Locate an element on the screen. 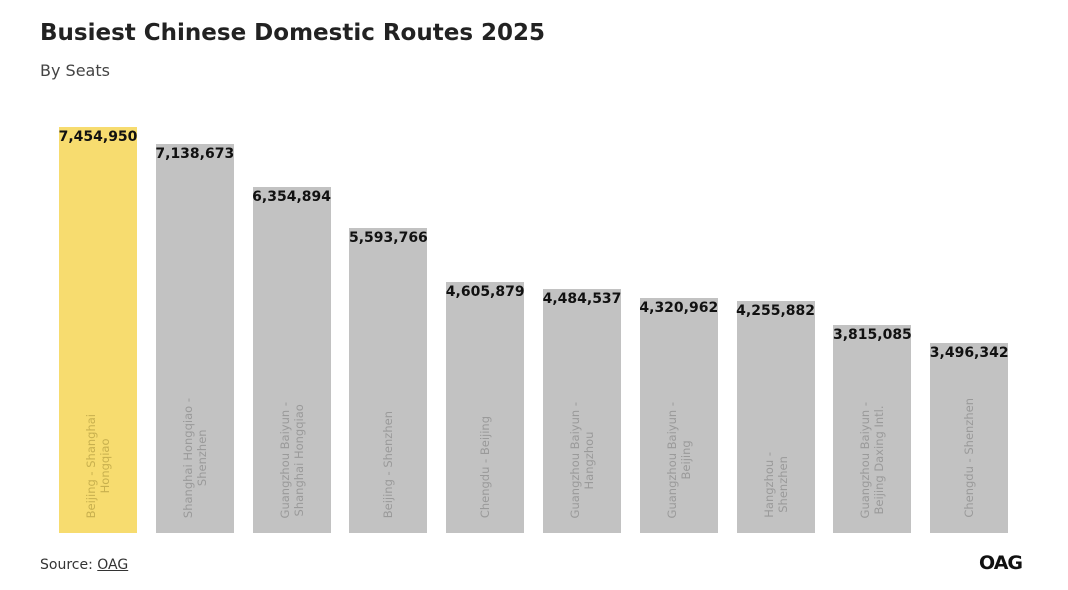  source: Source: OAG is located at coordinates (84, 565).